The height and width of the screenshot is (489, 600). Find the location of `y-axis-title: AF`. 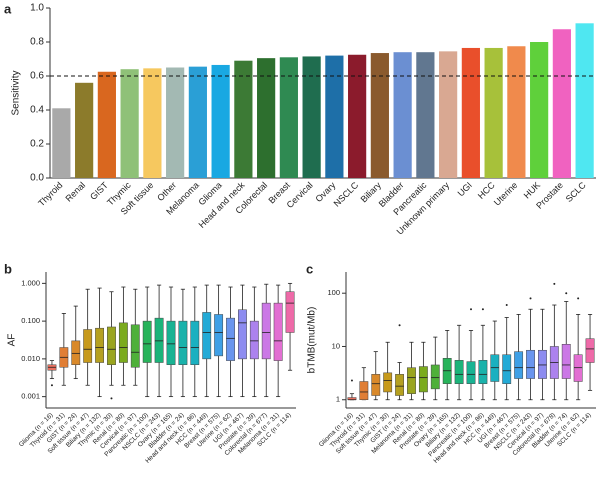

y-axis-title: AF is located at coordinates (12, 340).